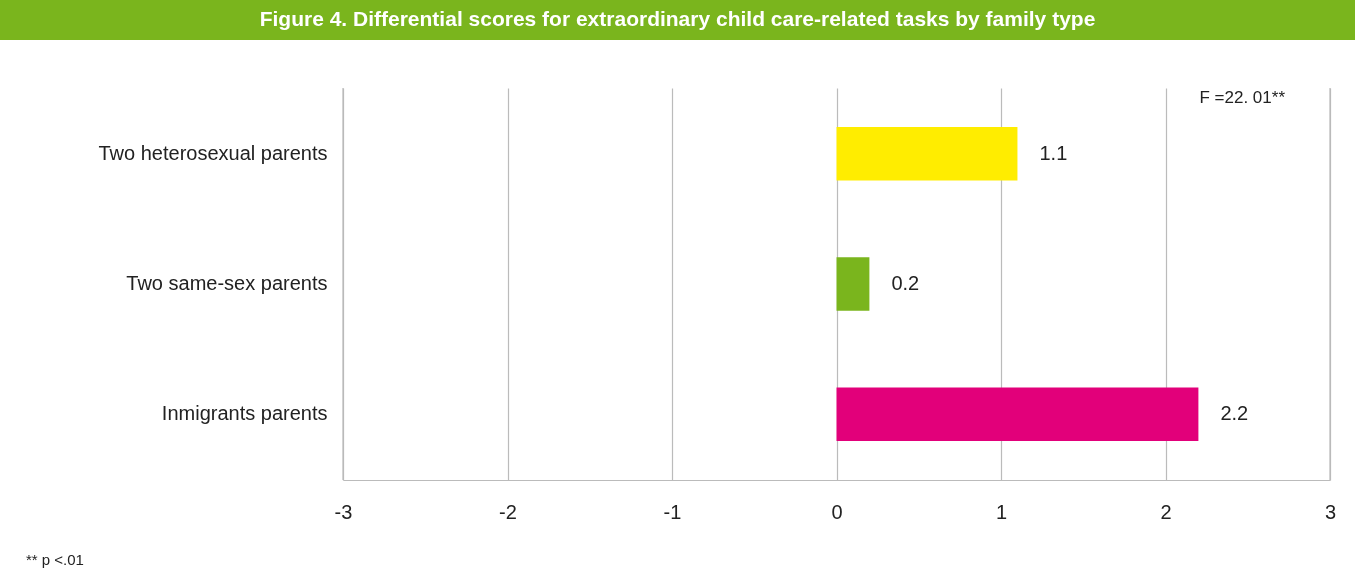  Describe the element at coordinates (1166, 511) in the screenshot. I see `x-tick-label: 2` at that location.